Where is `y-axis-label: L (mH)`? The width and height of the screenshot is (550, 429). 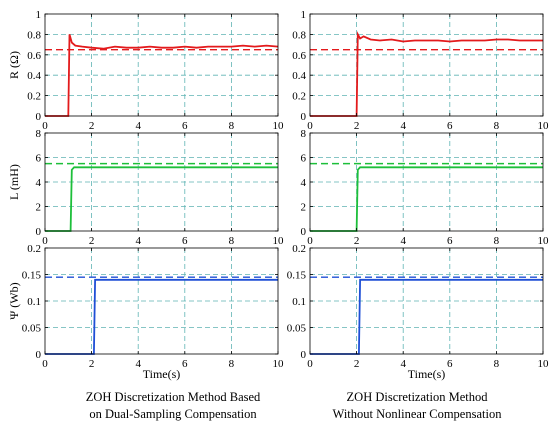 y-axis-label: L (mH) is located at coordinates (14, 182).